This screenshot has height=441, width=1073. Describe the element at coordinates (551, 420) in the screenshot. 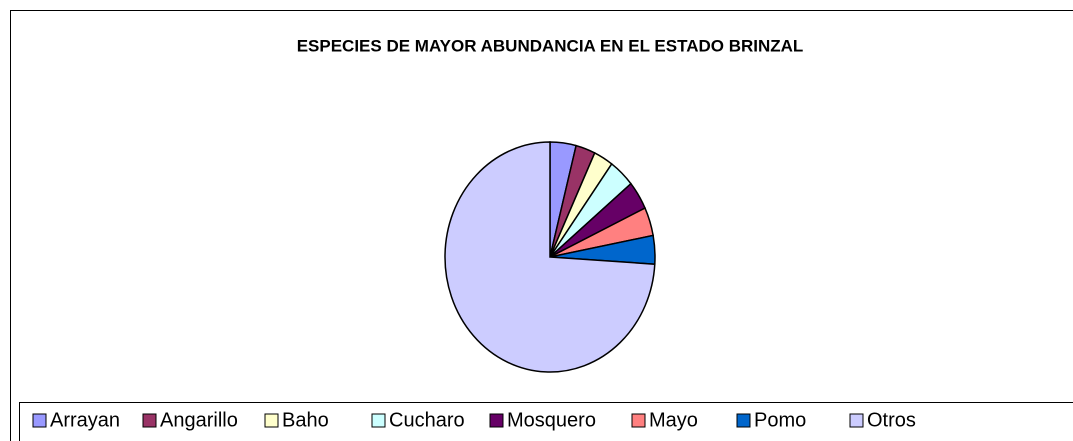

I see `legend-label: Mosquero` at that location.